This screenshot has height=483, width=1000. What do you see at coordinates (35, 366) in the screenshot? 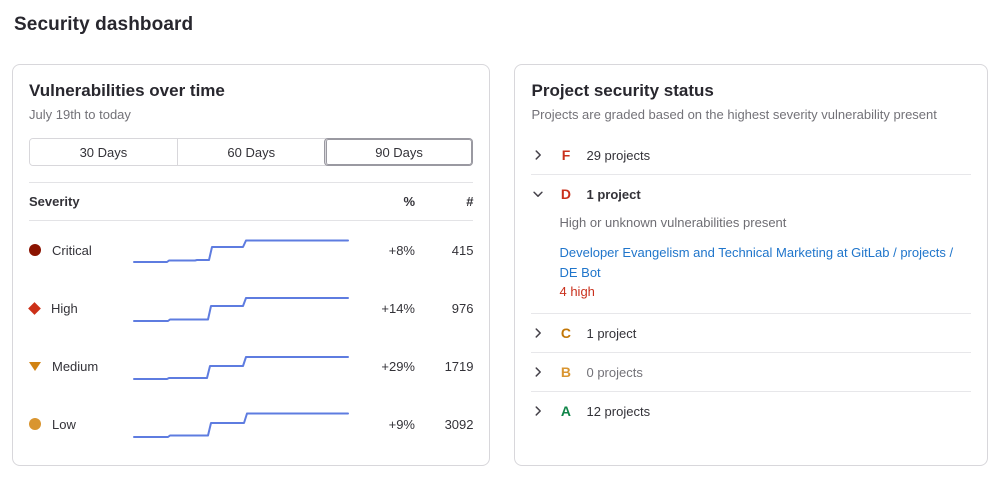
I see `severity-medium-icon` at bounding box center [35, 366].